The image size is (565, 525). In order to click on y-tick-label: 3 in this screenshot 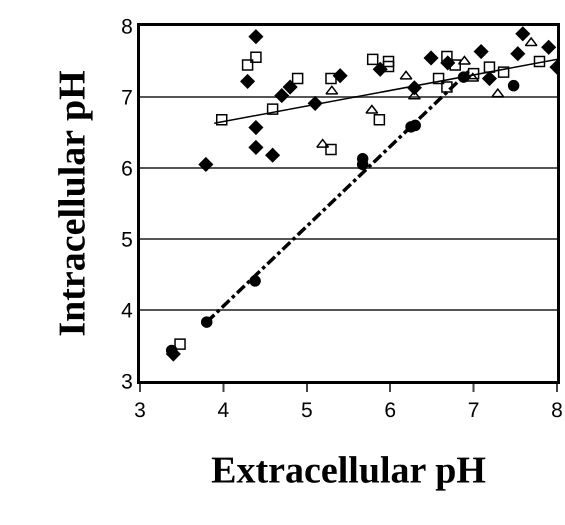, I will do `click(127, 382)`.